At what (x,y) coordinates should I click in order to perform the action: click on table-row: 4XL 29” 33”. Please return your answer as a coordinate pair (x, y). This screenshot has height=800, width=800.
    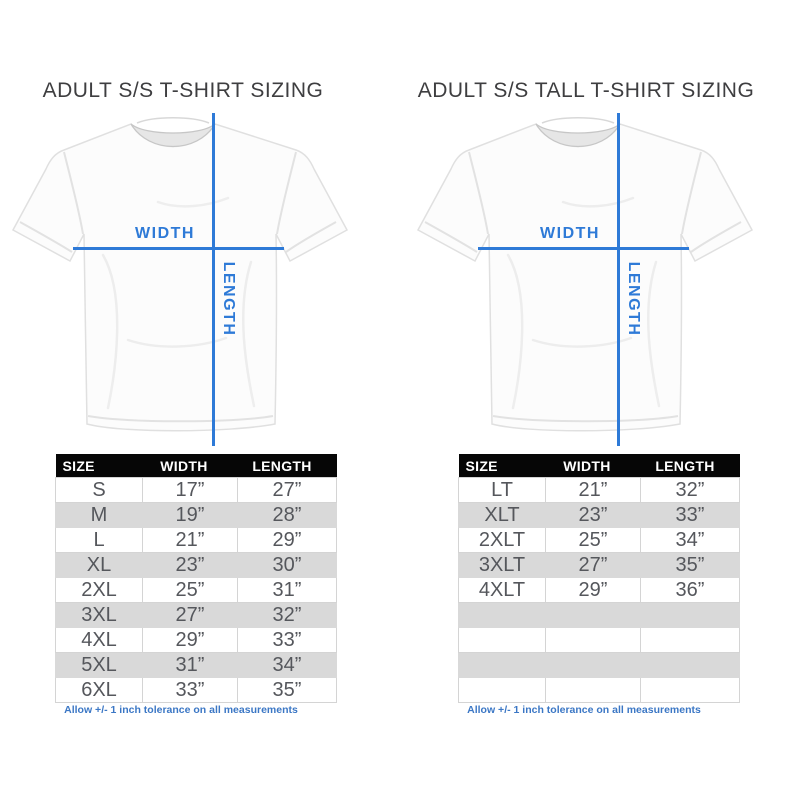
    Looking at the image, I should click on (196, 640).